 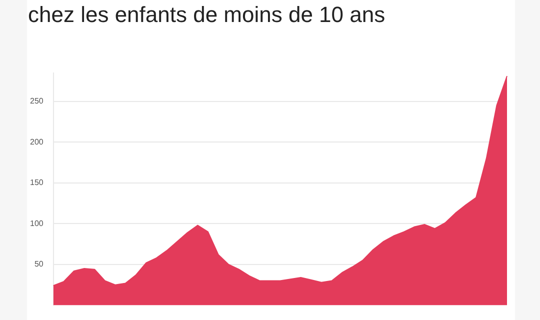 I want to click on y-tick-label: 250, so click(x=37, y=101).